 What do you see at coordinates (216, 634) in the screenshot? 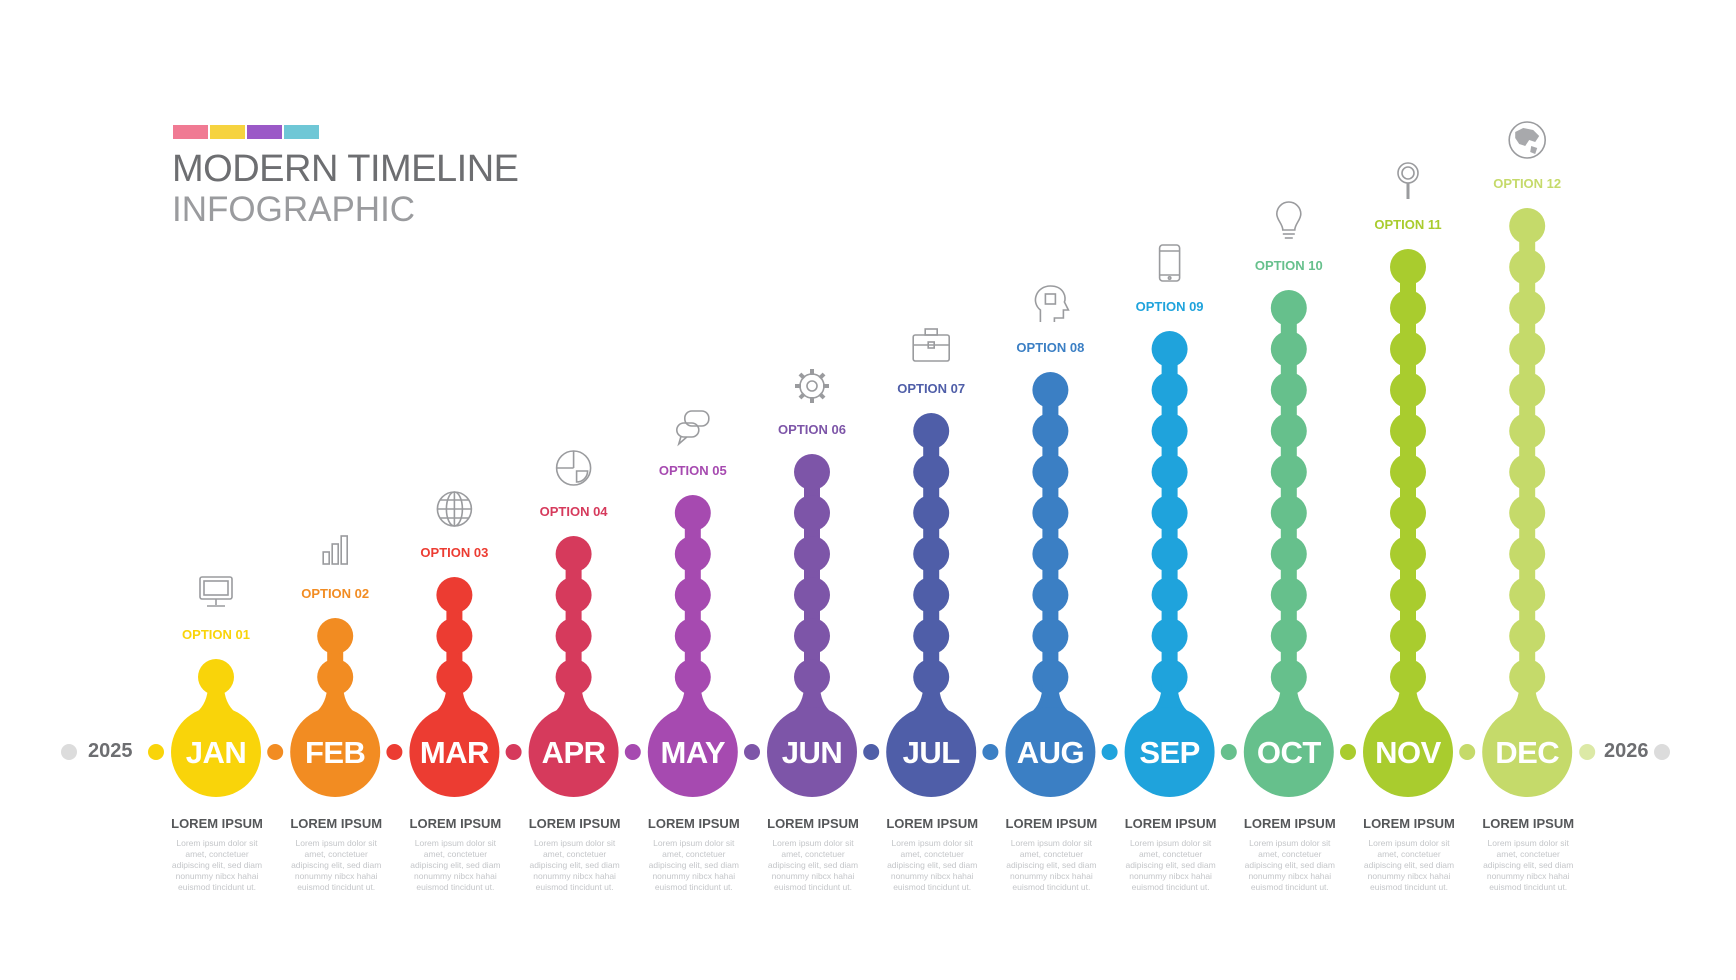
I see `option-label: OPTION 01` at bounding box center [216, 634].